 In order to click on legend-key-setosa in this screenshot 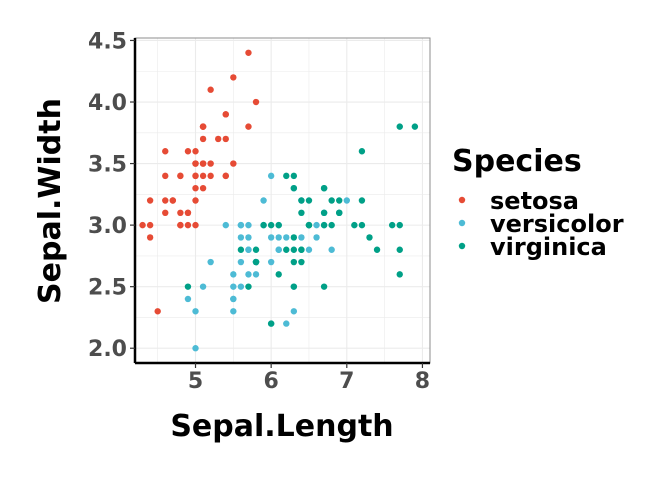, I will do `click(462, 200)`.